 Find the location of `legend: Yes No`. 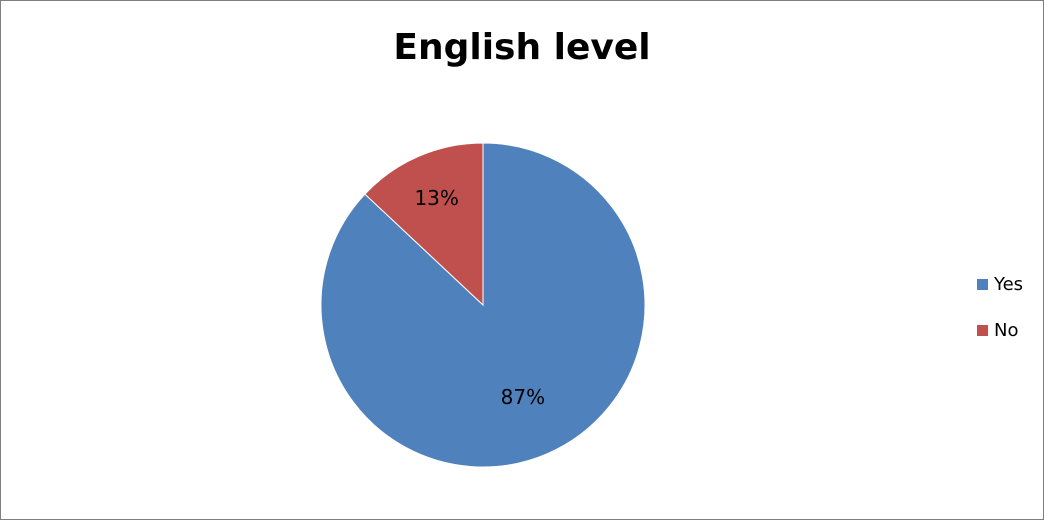

legend: Yes No is located at coordinates (1000, 317).